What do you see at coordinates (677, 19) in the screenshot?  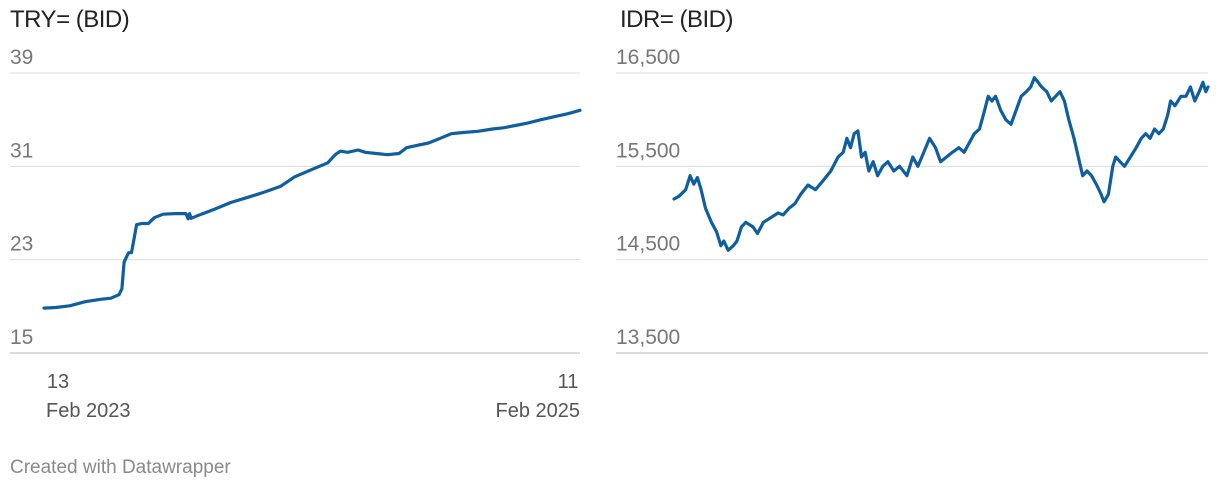 I see `idr-chart-title: IDR= (BID)` at bounding box center [677, 19].